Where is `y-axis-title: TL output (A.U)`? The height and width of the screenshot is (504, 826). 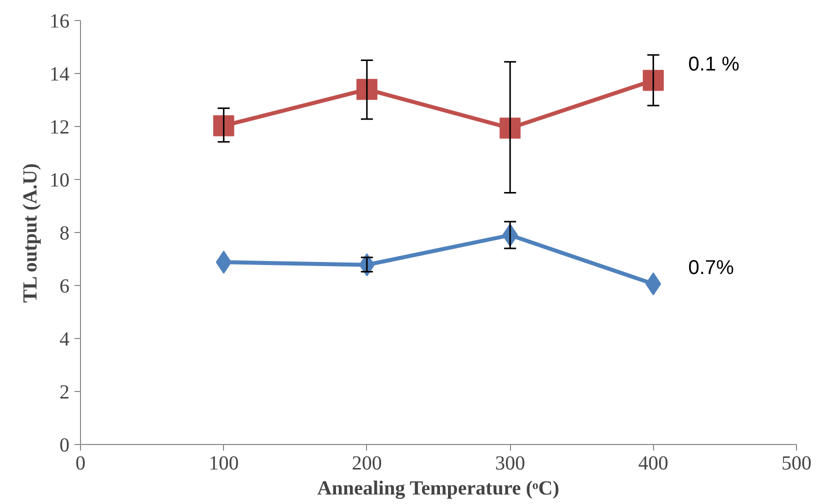
y-axis-title: TL output (A.U) is located at coordinates (31, 233).